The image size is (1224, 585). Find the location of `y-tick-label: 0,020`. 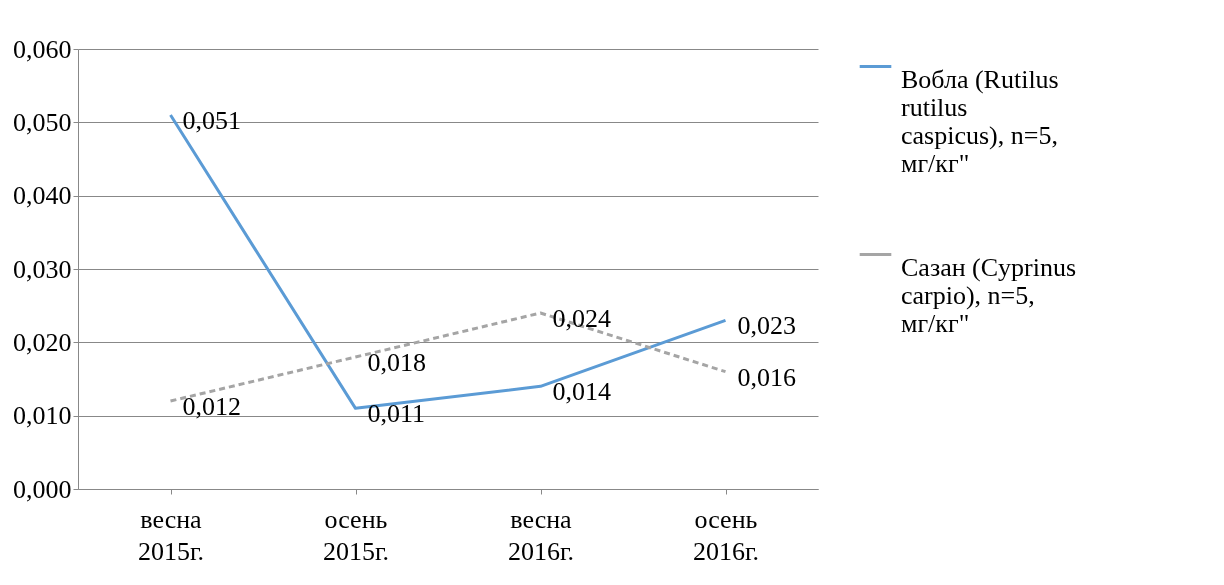

y-tick-label: 0,020 is located at coordinates (42, 342).